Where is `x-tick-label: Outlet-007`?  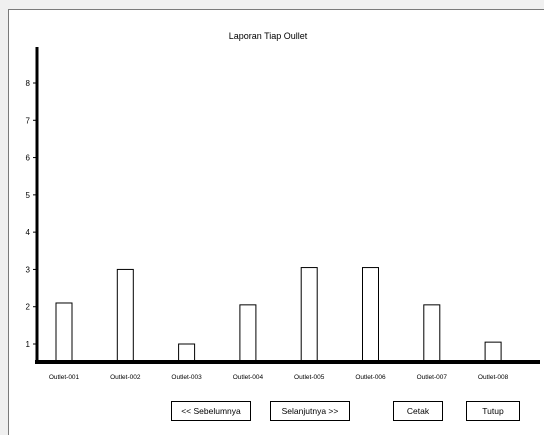
x-tick-label: Outlet-007 is located at coordinates (432, 377).